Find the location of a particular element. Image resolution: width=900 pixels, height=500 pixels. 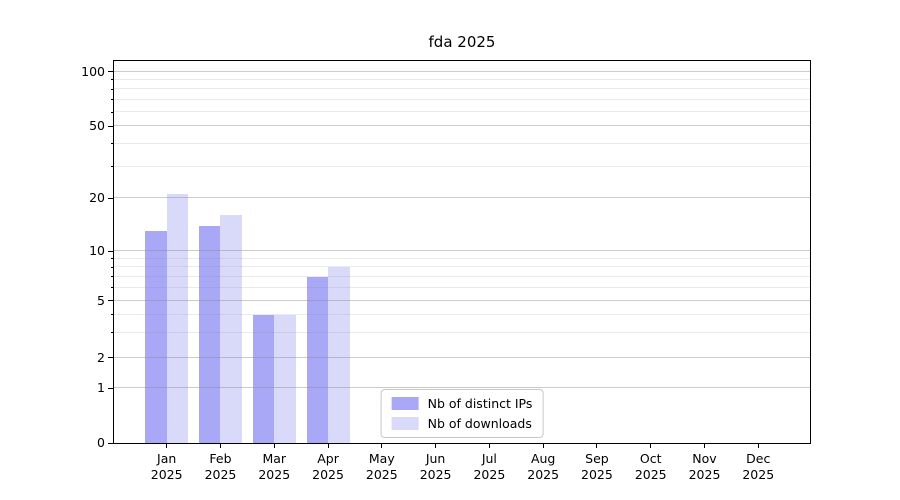

x-tick-mark-jun is located at coordinates (436, 446).